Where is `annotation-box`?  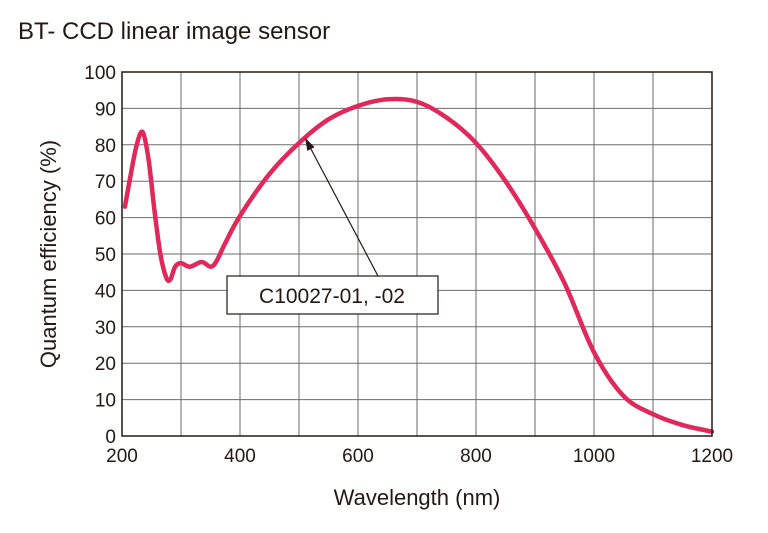 annotation-box is located at coordinates (332, 295).